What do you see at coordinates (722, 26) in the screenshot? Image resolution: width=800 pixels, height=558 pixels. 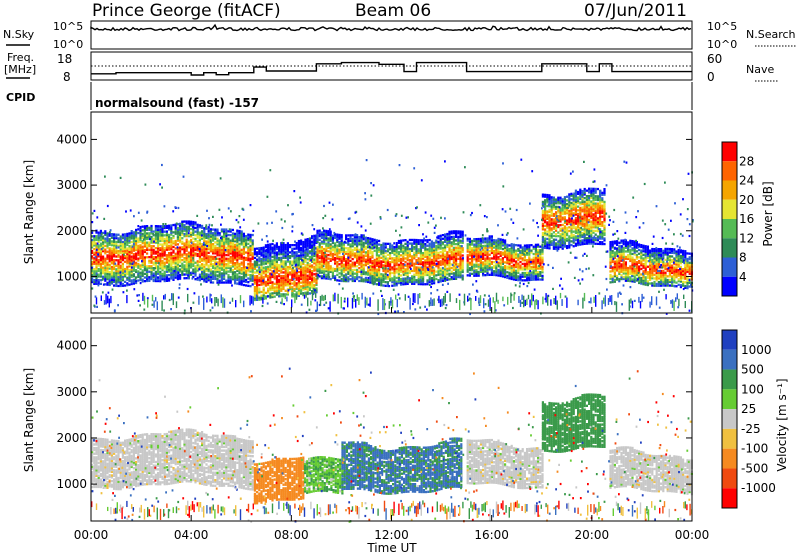 I see `nsearch-tick-high: 10^5` at bounding box center [722, 26].